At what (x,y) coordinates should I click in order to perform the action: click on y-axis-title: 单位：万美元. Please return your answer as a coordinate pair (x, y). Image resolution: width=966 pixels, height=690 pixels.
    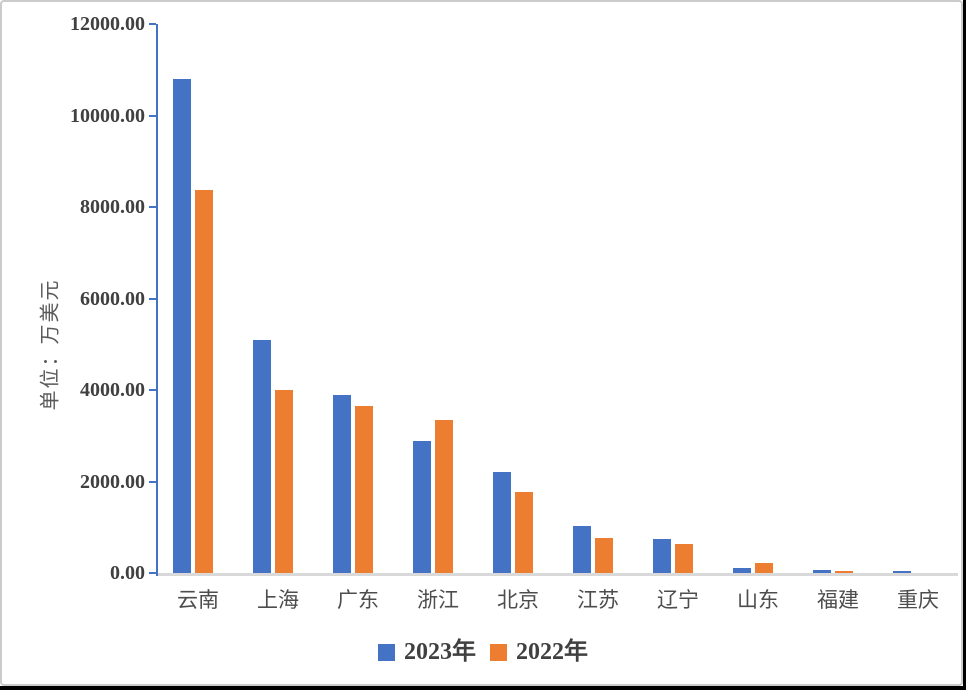
    Looking at the image, I should click on (50, 344).